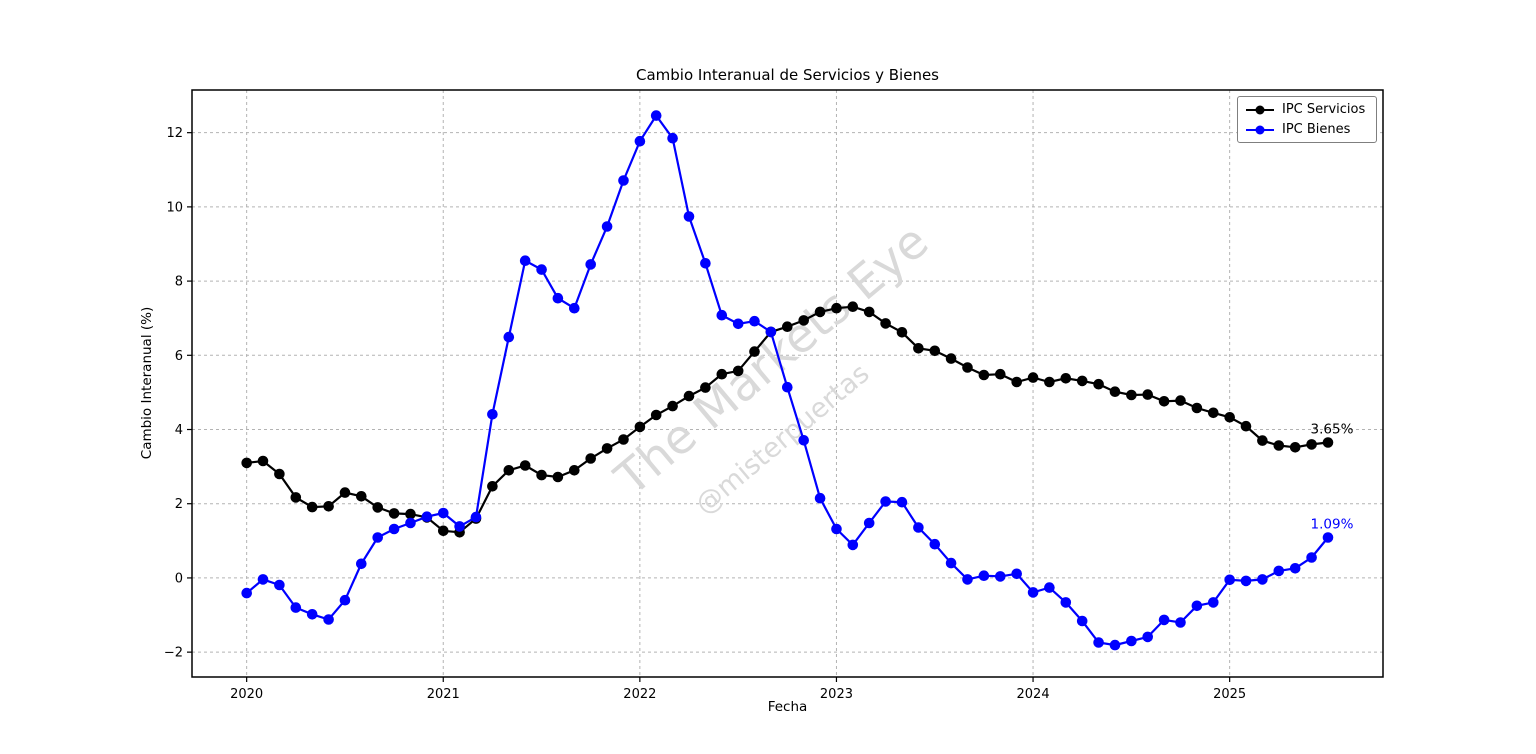 Image resolution: width=1536 pixels, height=754 pixels. What do you see at coordinates (1332, 525) in the screenshot?
I see `end-value-label: 1.09%` at bounding box center [1332, 525].